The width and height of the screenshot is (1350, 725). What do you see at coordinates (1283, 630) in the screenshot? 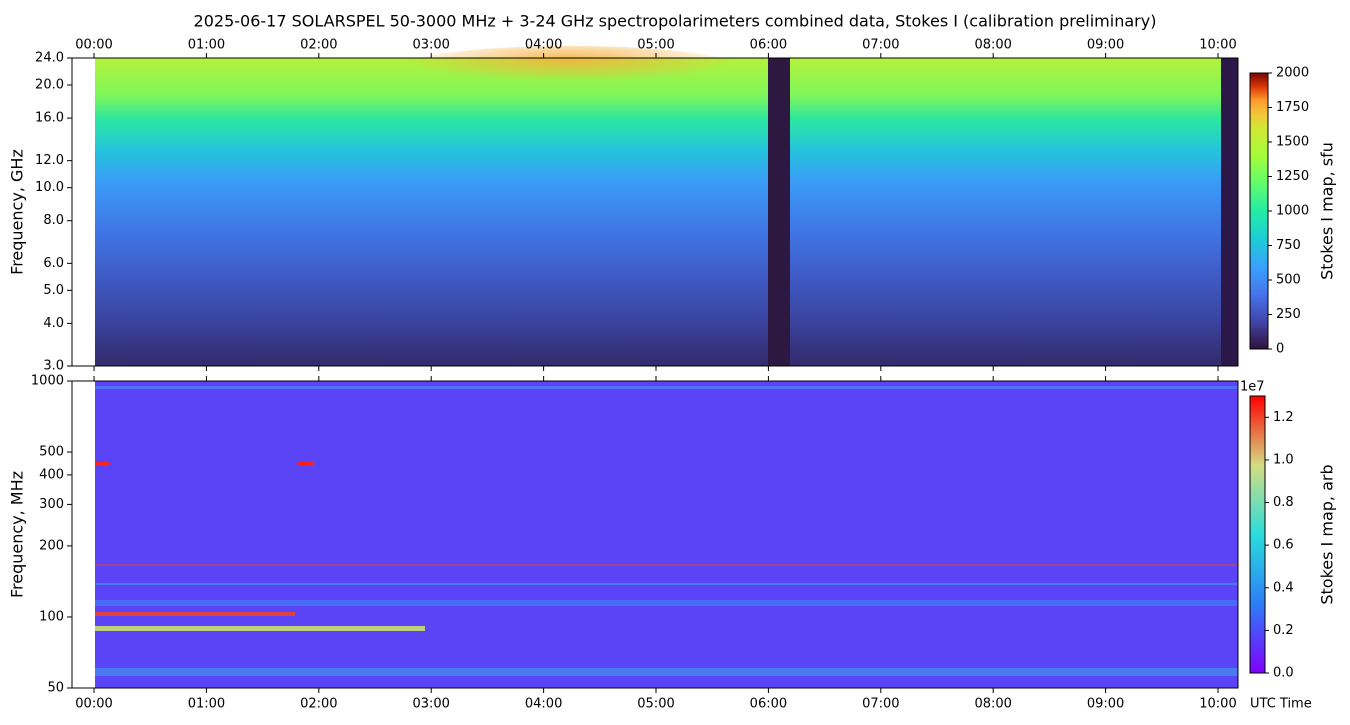
I see `colorbar-tick-label: 0.2` at bounding box center [1283, 630].